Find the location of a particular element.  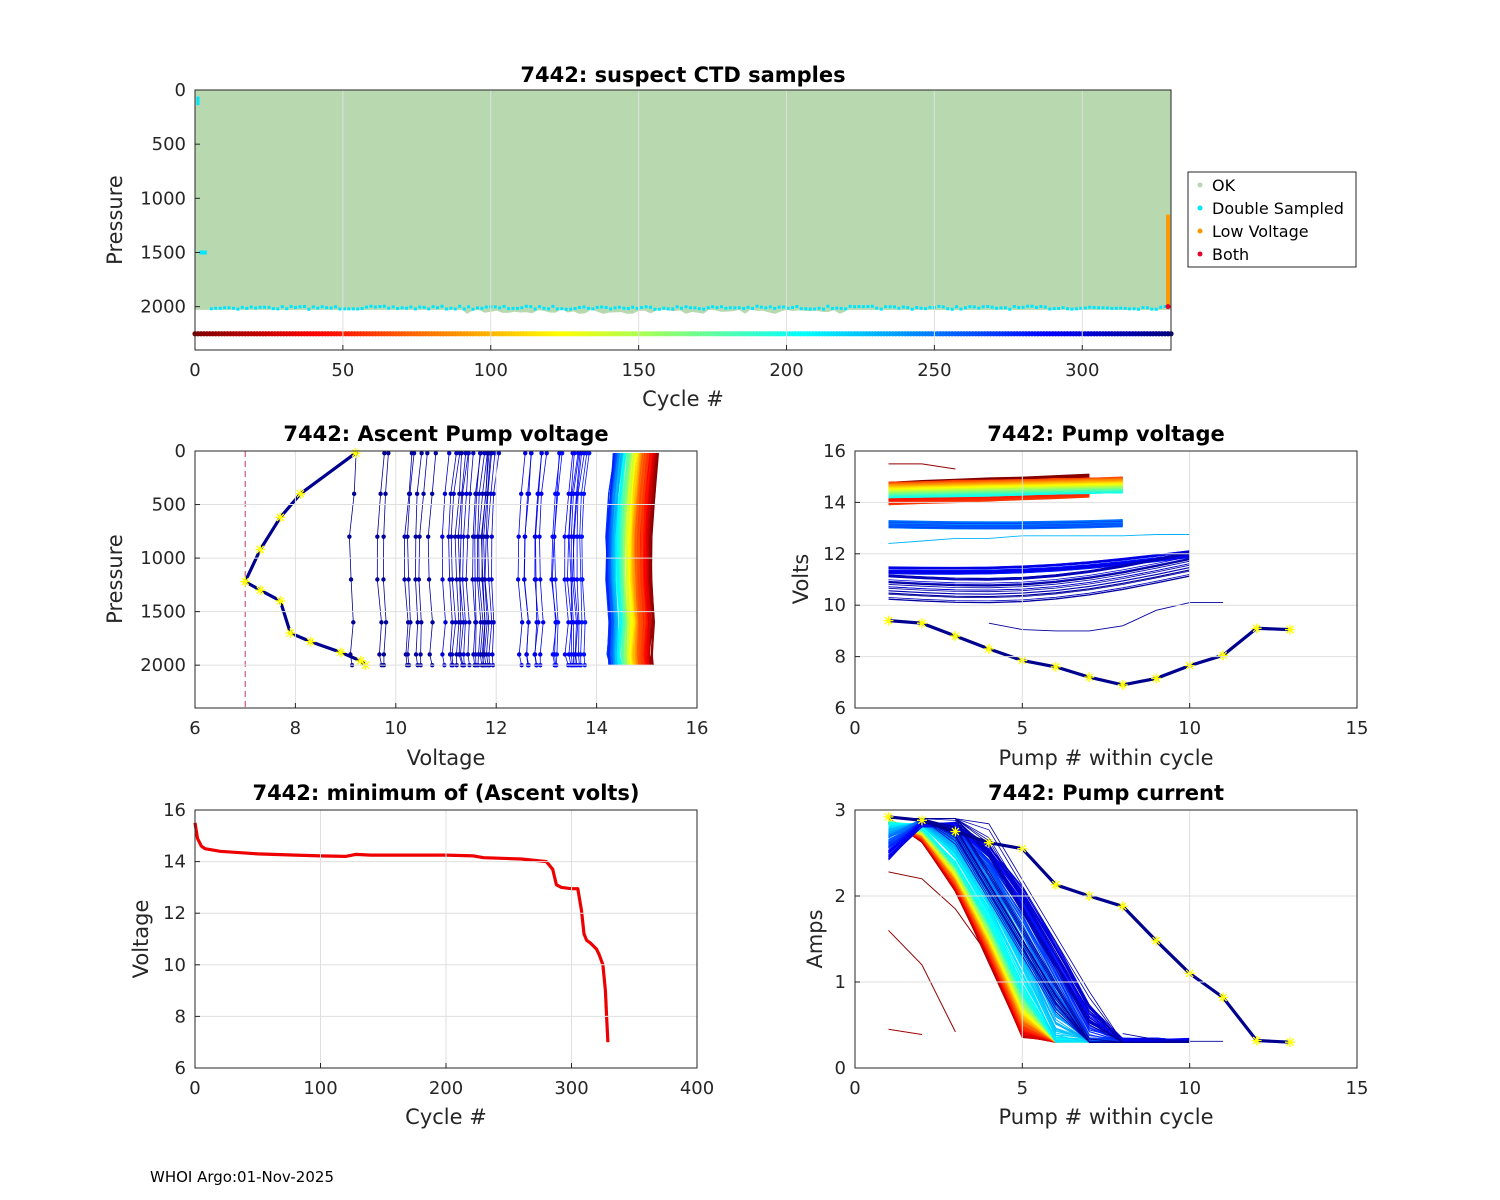

x-tick-label: 10 is located at coordinates (395, 728).